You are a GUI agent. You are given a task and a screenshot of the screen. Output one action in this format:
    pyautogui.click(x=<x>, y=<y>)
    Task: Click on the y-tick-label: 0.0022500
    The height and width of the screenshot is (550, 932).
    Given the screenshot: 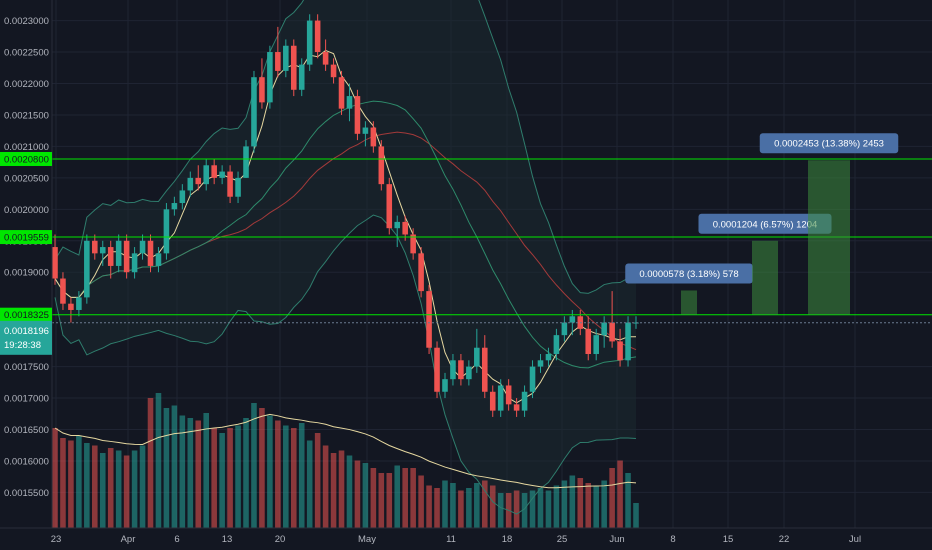 What is the action you would take?
    pyautogui.click(x=26, y=53)
    